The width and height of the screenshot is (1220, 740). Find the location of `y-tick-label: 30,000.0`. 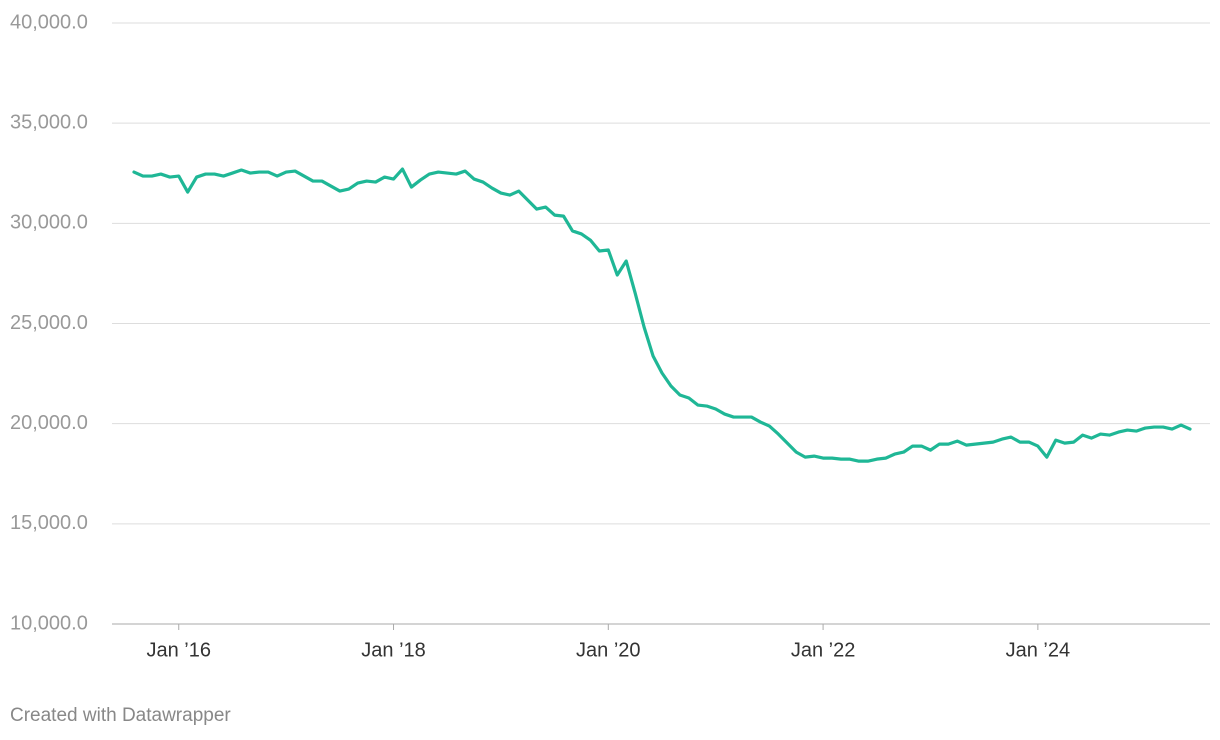

y-tick-label: 30,000.0 is located at coordinates (49, 223).